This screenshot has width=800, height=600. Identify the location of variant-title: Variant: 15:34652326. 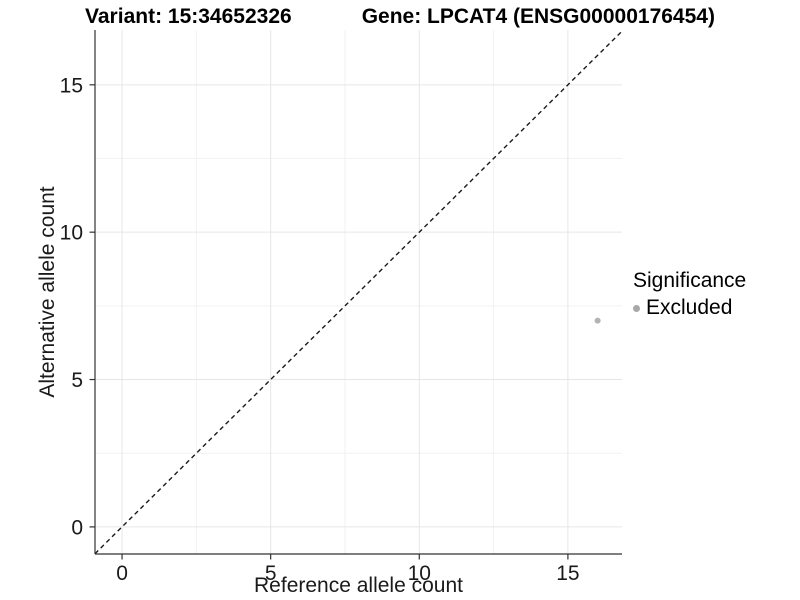
(188, 16).